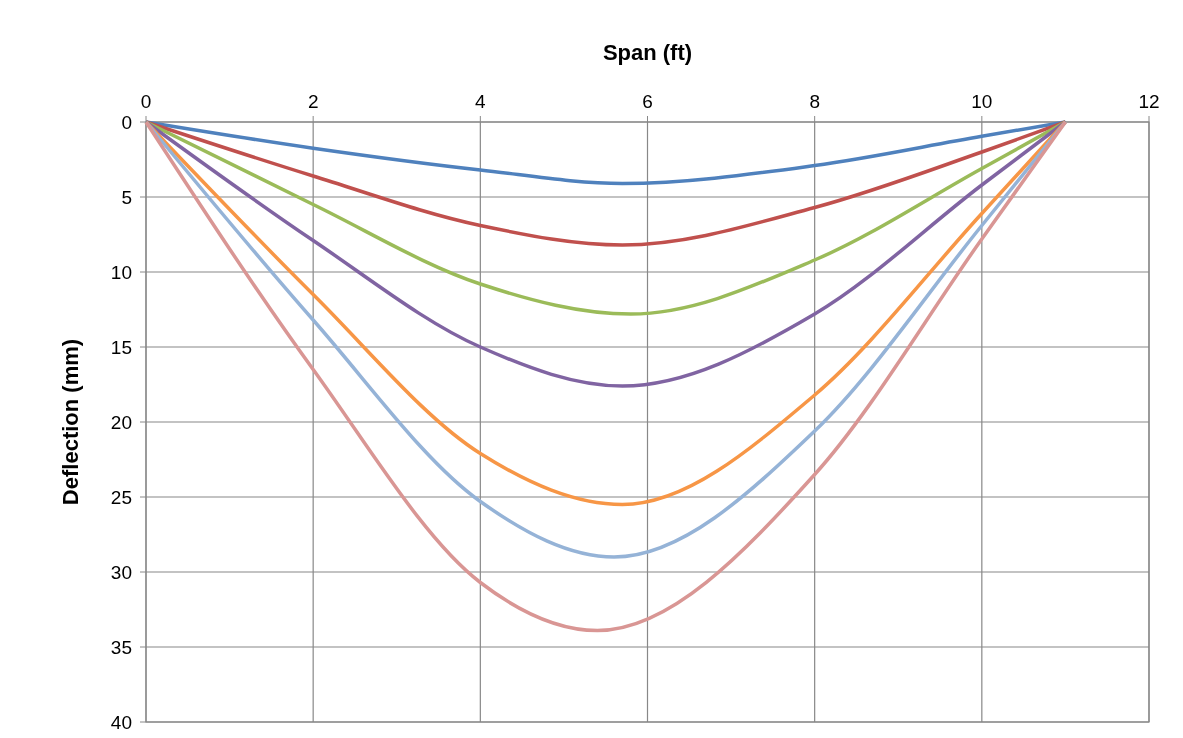  Describe the element at coordinates (121, 347) in the screenshot. I see `y-tick-label: 15` at that location.